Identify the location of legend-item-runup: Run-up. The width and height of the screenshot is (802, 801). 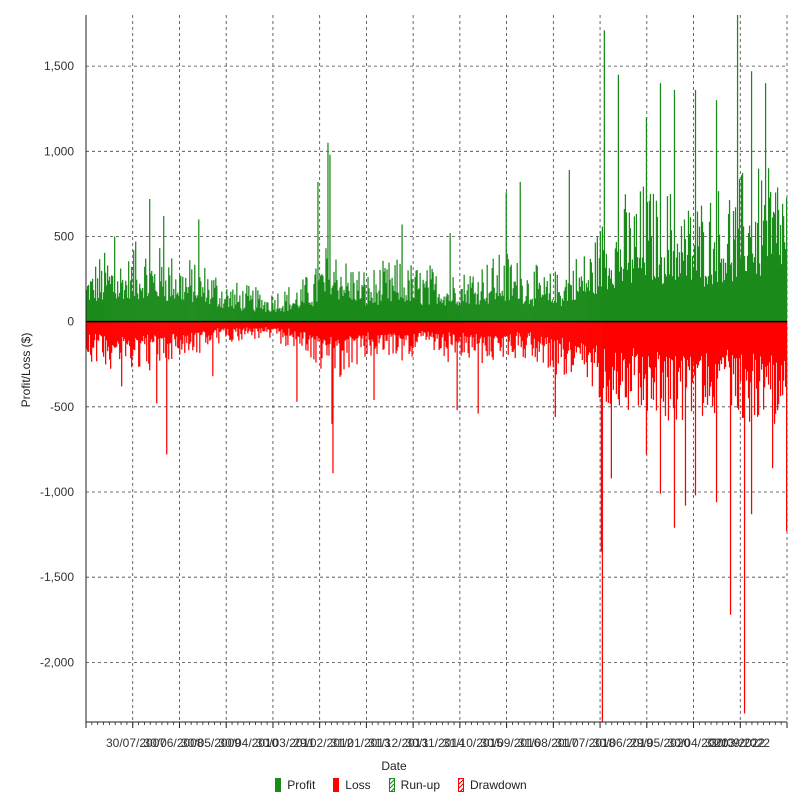
(414, 785).